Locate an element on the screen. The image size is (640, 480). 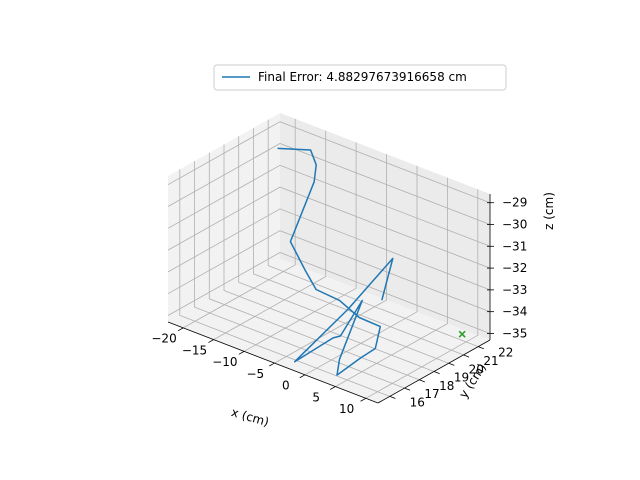
z-tick-label: −29 is located at coordinates (514, 203).